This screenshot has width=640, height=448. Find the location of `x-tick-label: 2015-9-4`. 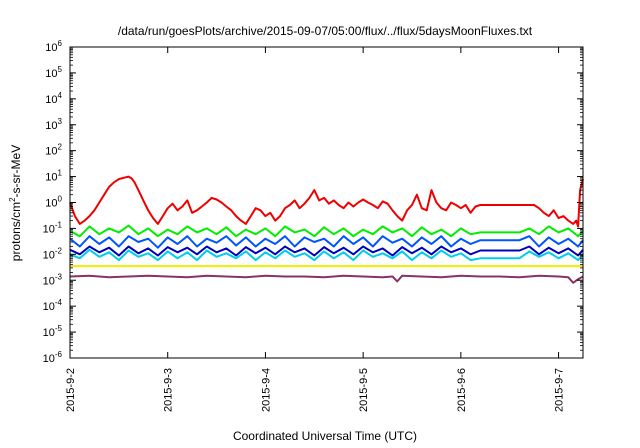

x-tick-label: 2015-9-4 is located at coordinates (266, 390).